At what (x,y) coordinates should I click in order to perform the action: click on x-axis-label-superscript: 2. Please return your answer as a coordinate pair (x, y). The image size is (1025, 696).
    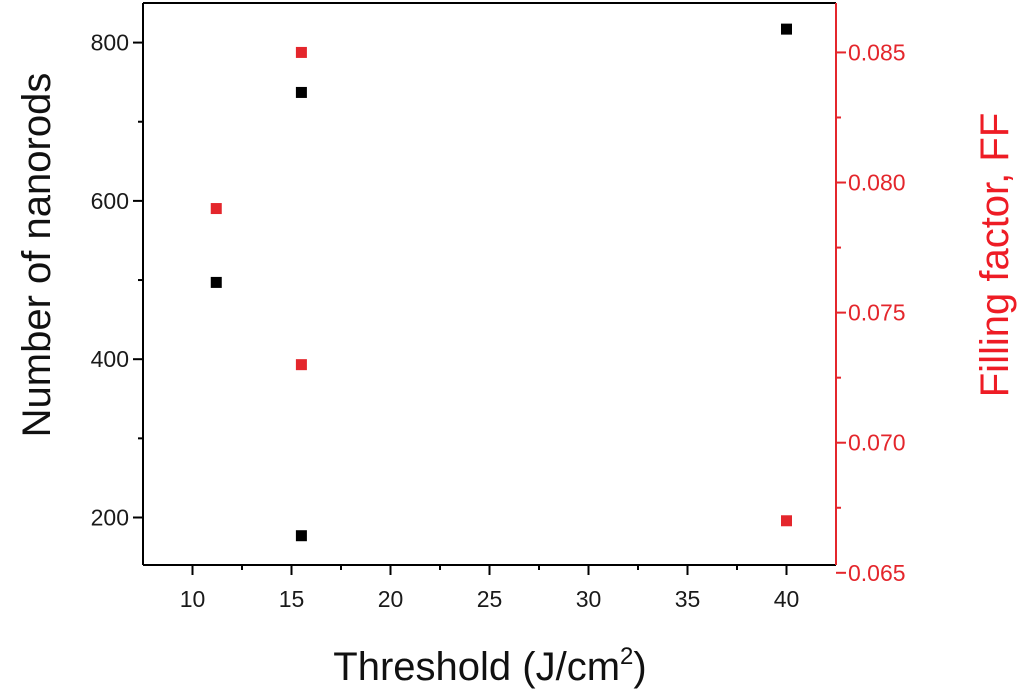
    Looking at the image, I should click on (626, 656).